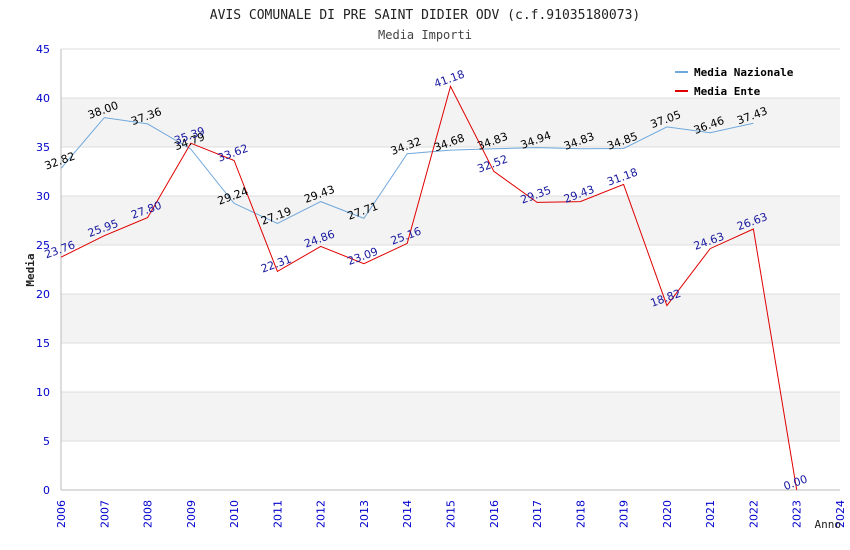 Image resolution: width=850 pixels, height=550 pixels. What do you see at coordinates (667, 514) in the screenshot?
I see `x-tick-label: 2020` at bounding box center [667, 514].